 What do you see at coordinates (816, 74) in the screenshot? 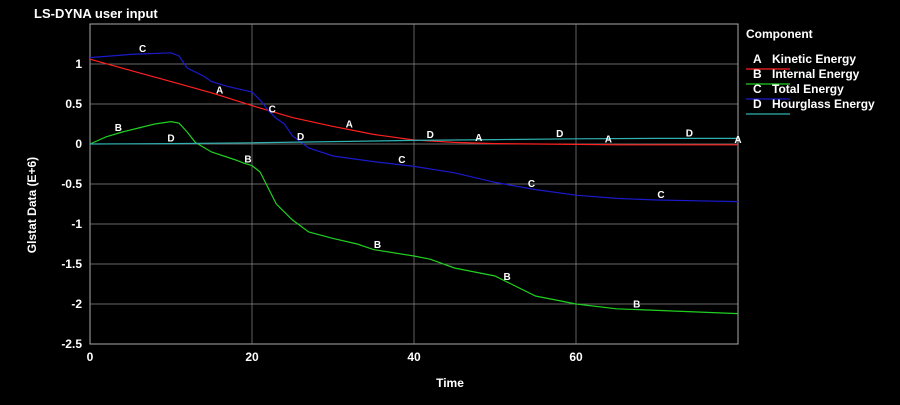
I see `legend-label-b: Internal Energy` at bounding box center [816, 74].